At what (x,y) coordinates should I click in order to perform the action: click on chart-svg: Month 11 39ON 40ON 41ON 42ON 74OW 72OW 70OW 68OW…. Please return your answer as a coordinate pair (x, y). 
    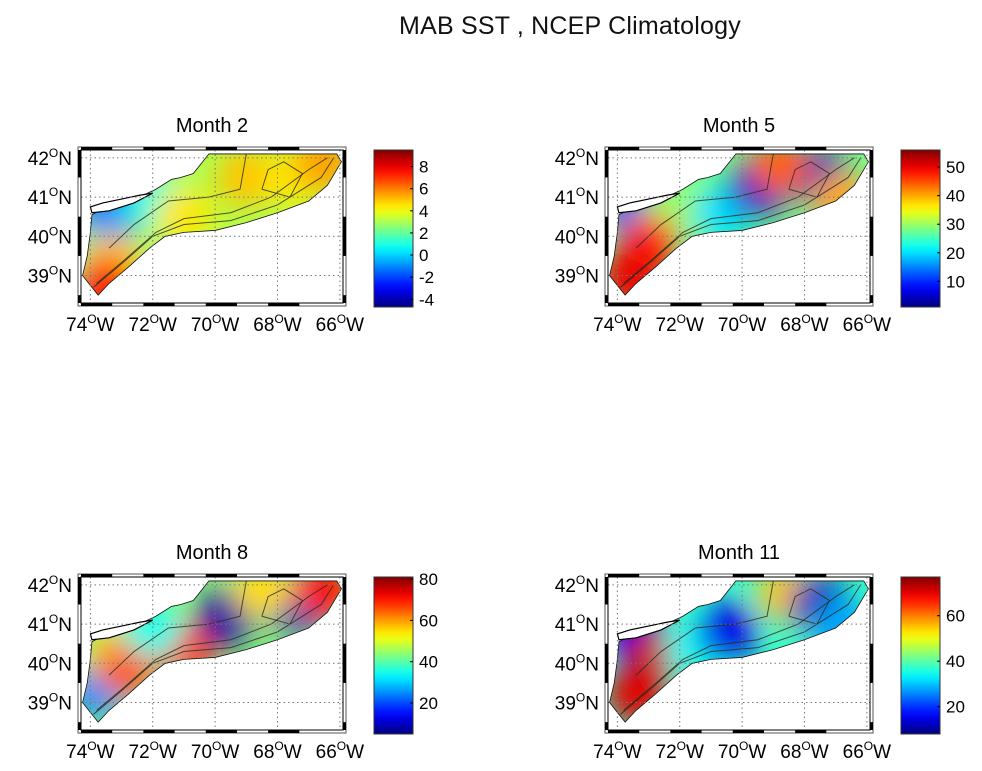
    Looking at the image, I should click on (760, 652).